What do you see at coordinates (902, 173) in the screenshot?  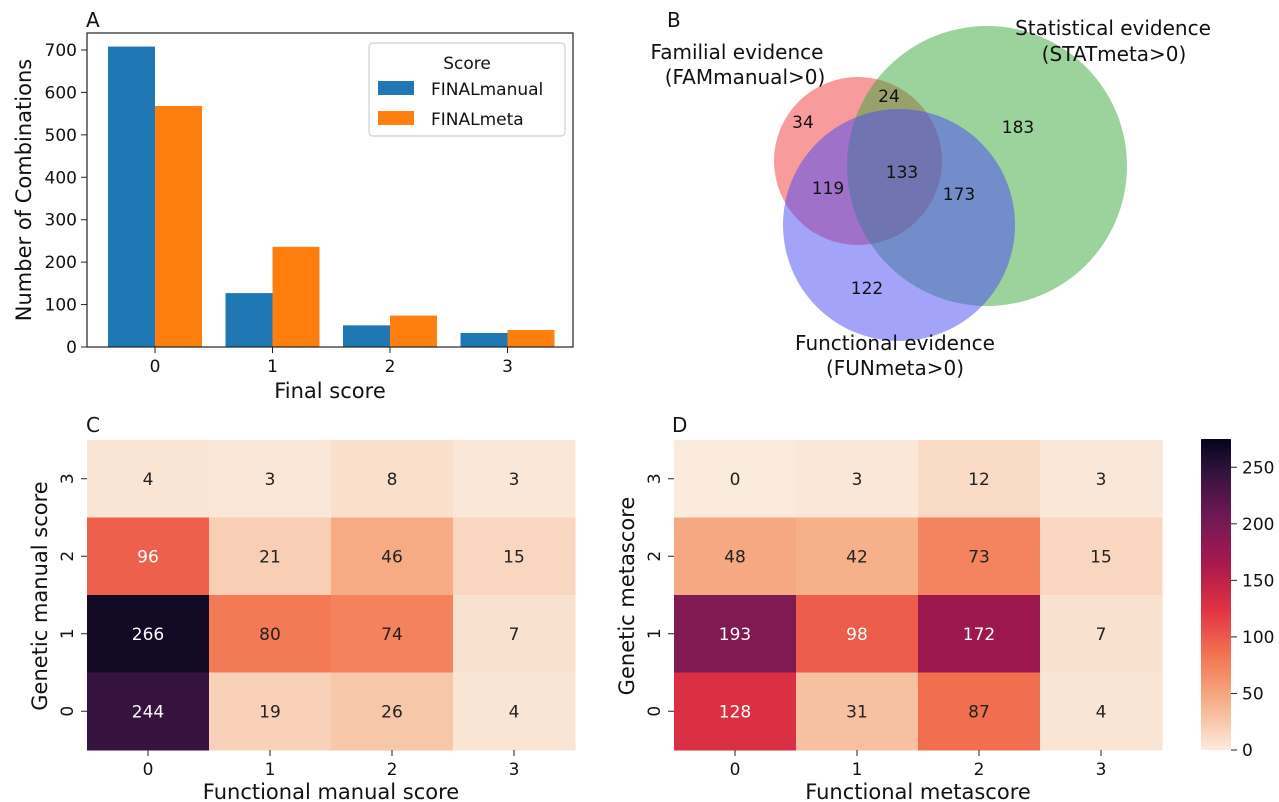 I see `venn-count-all-three: 133` at bounding box center [902, 173].